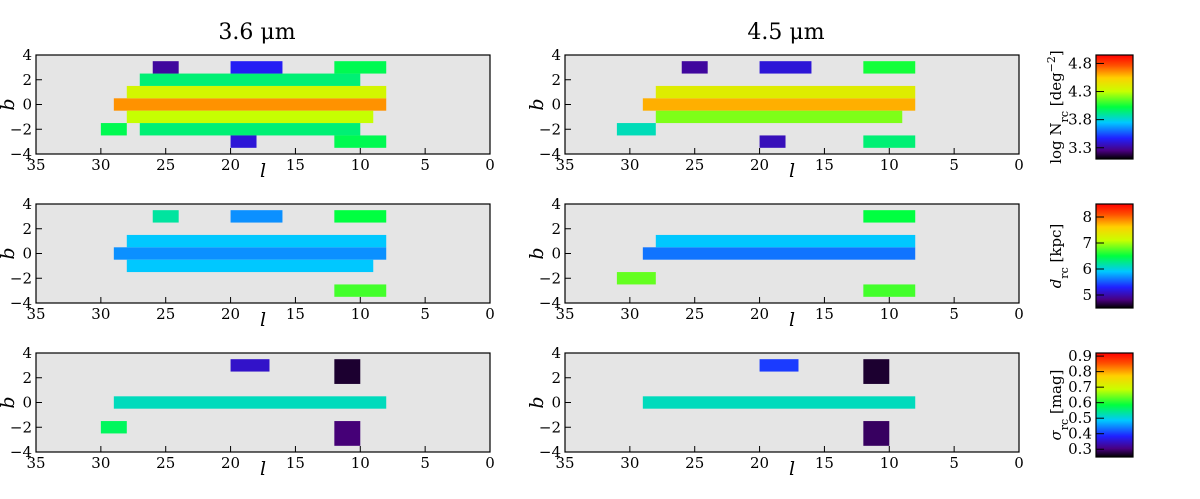 The height and width of the screenshot is (499, 1200). What do you see at coordinates (1087, 295) in the screenshot?
I see `colorbar-tick-label: 5` at bounding box center [1087, 295].